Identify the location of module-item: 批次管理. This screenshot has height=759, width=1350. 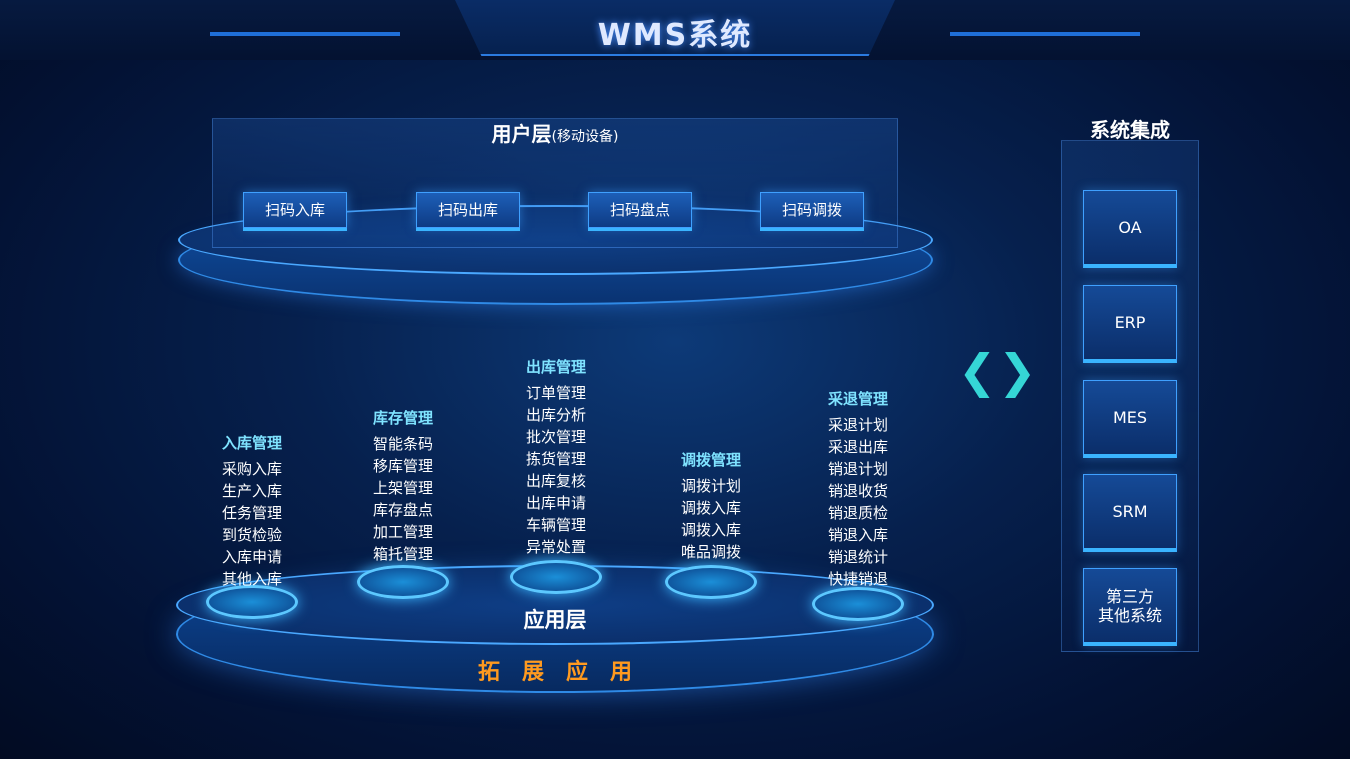
(555, 437).